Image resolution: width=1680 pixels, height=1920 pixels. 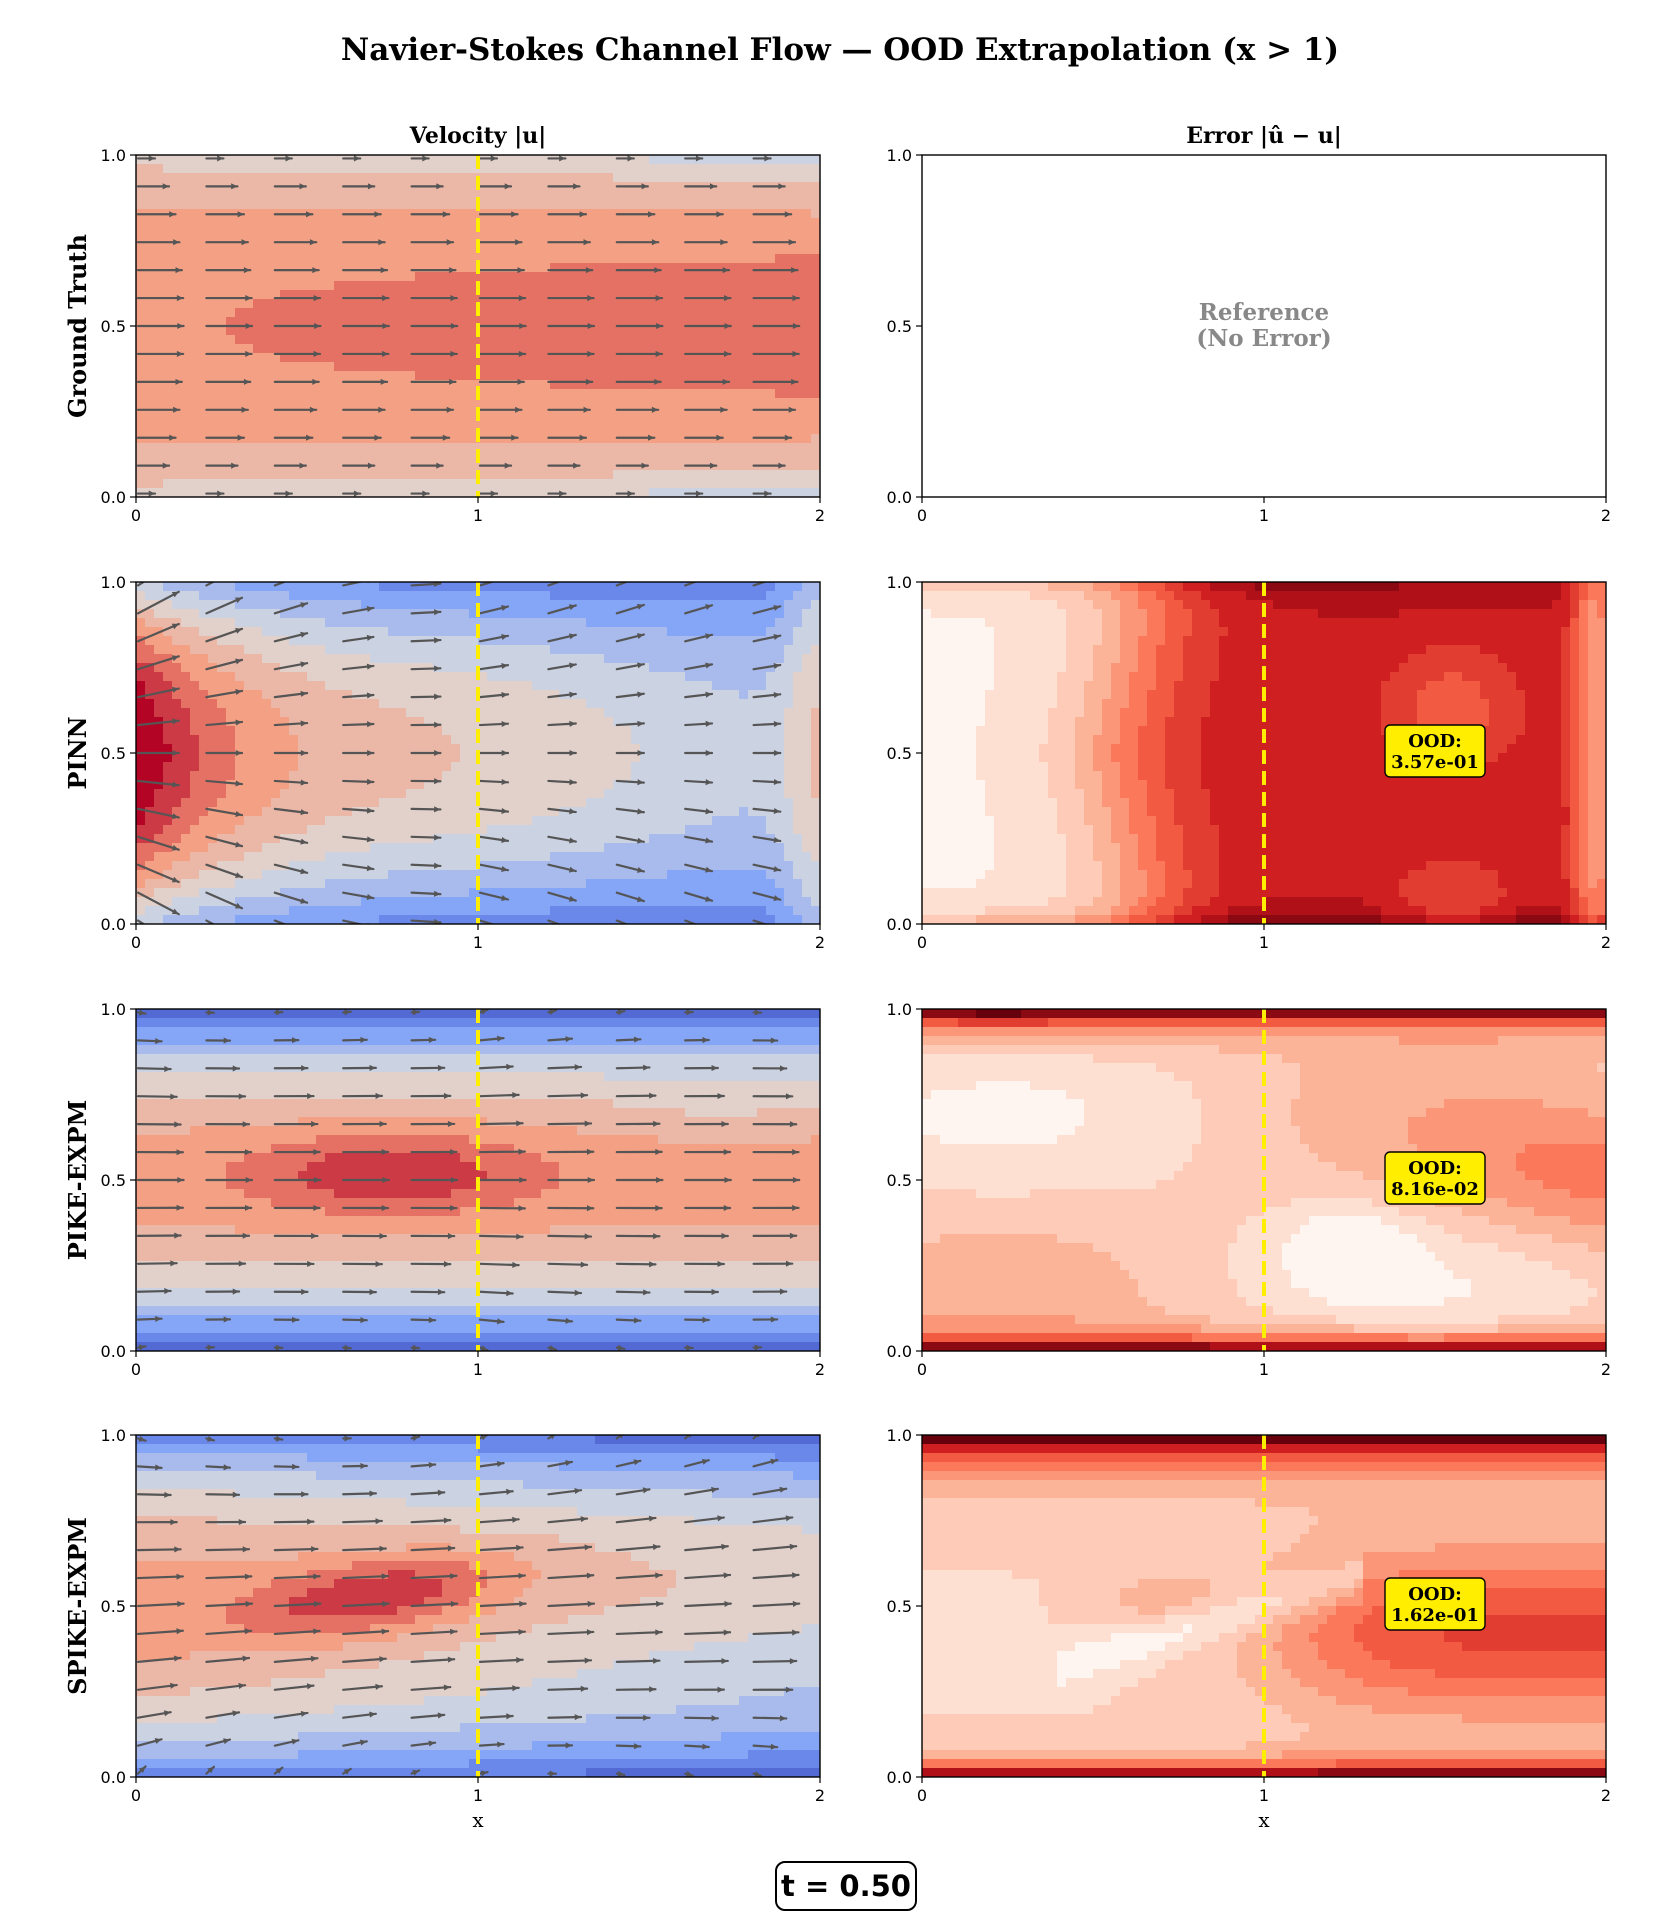 I want to click on reference-annotation: Reference, so click(x=1264, y=312).